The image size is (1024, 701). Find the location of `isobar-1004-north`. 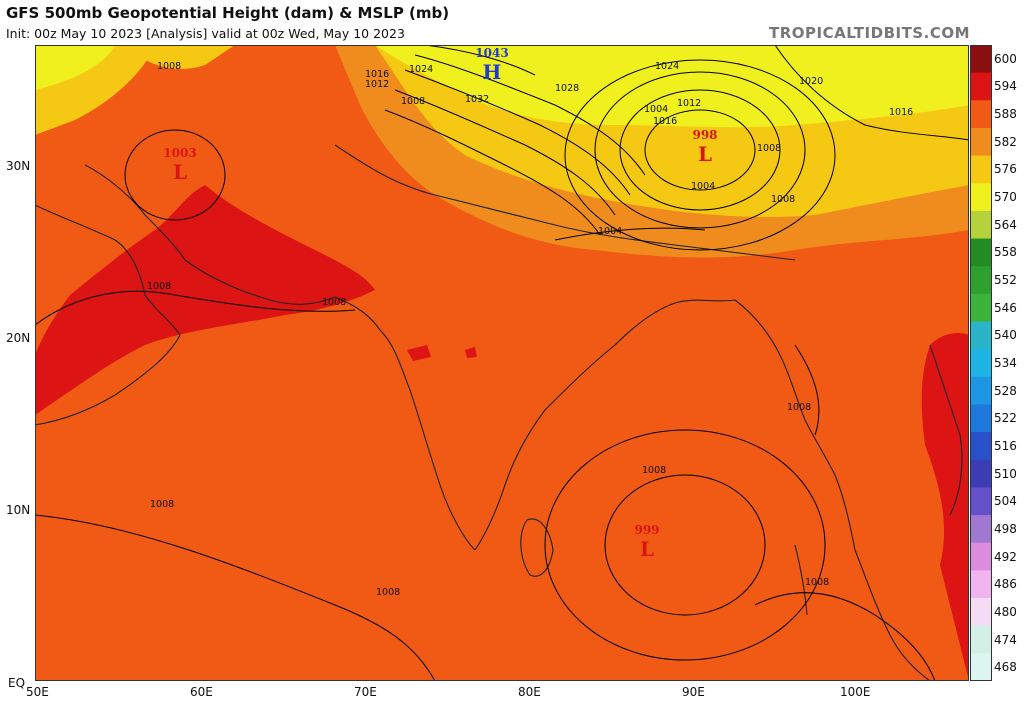

isobar-1004-north is located at coordinates (630, 234).